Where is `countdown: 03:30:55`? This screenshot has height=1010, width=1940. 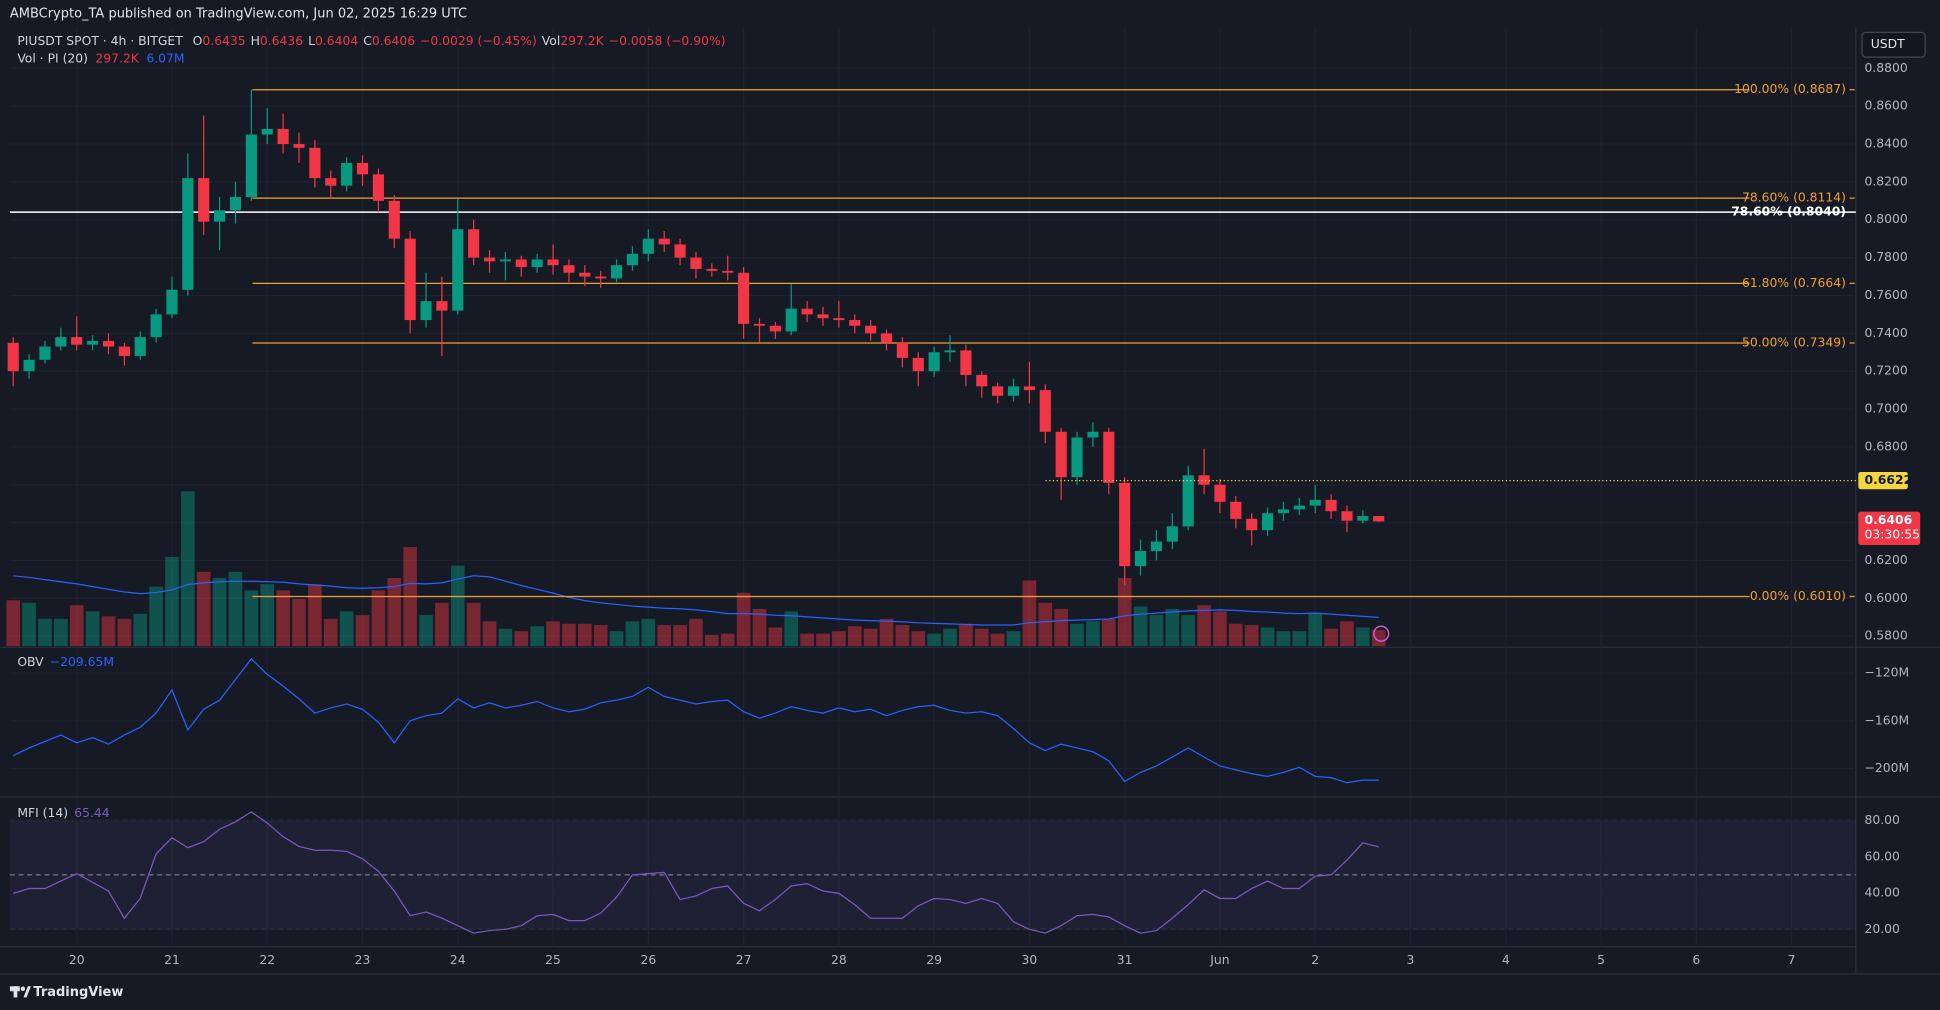 countdown: 03:30:55 is located at coordinates (1893, 535).